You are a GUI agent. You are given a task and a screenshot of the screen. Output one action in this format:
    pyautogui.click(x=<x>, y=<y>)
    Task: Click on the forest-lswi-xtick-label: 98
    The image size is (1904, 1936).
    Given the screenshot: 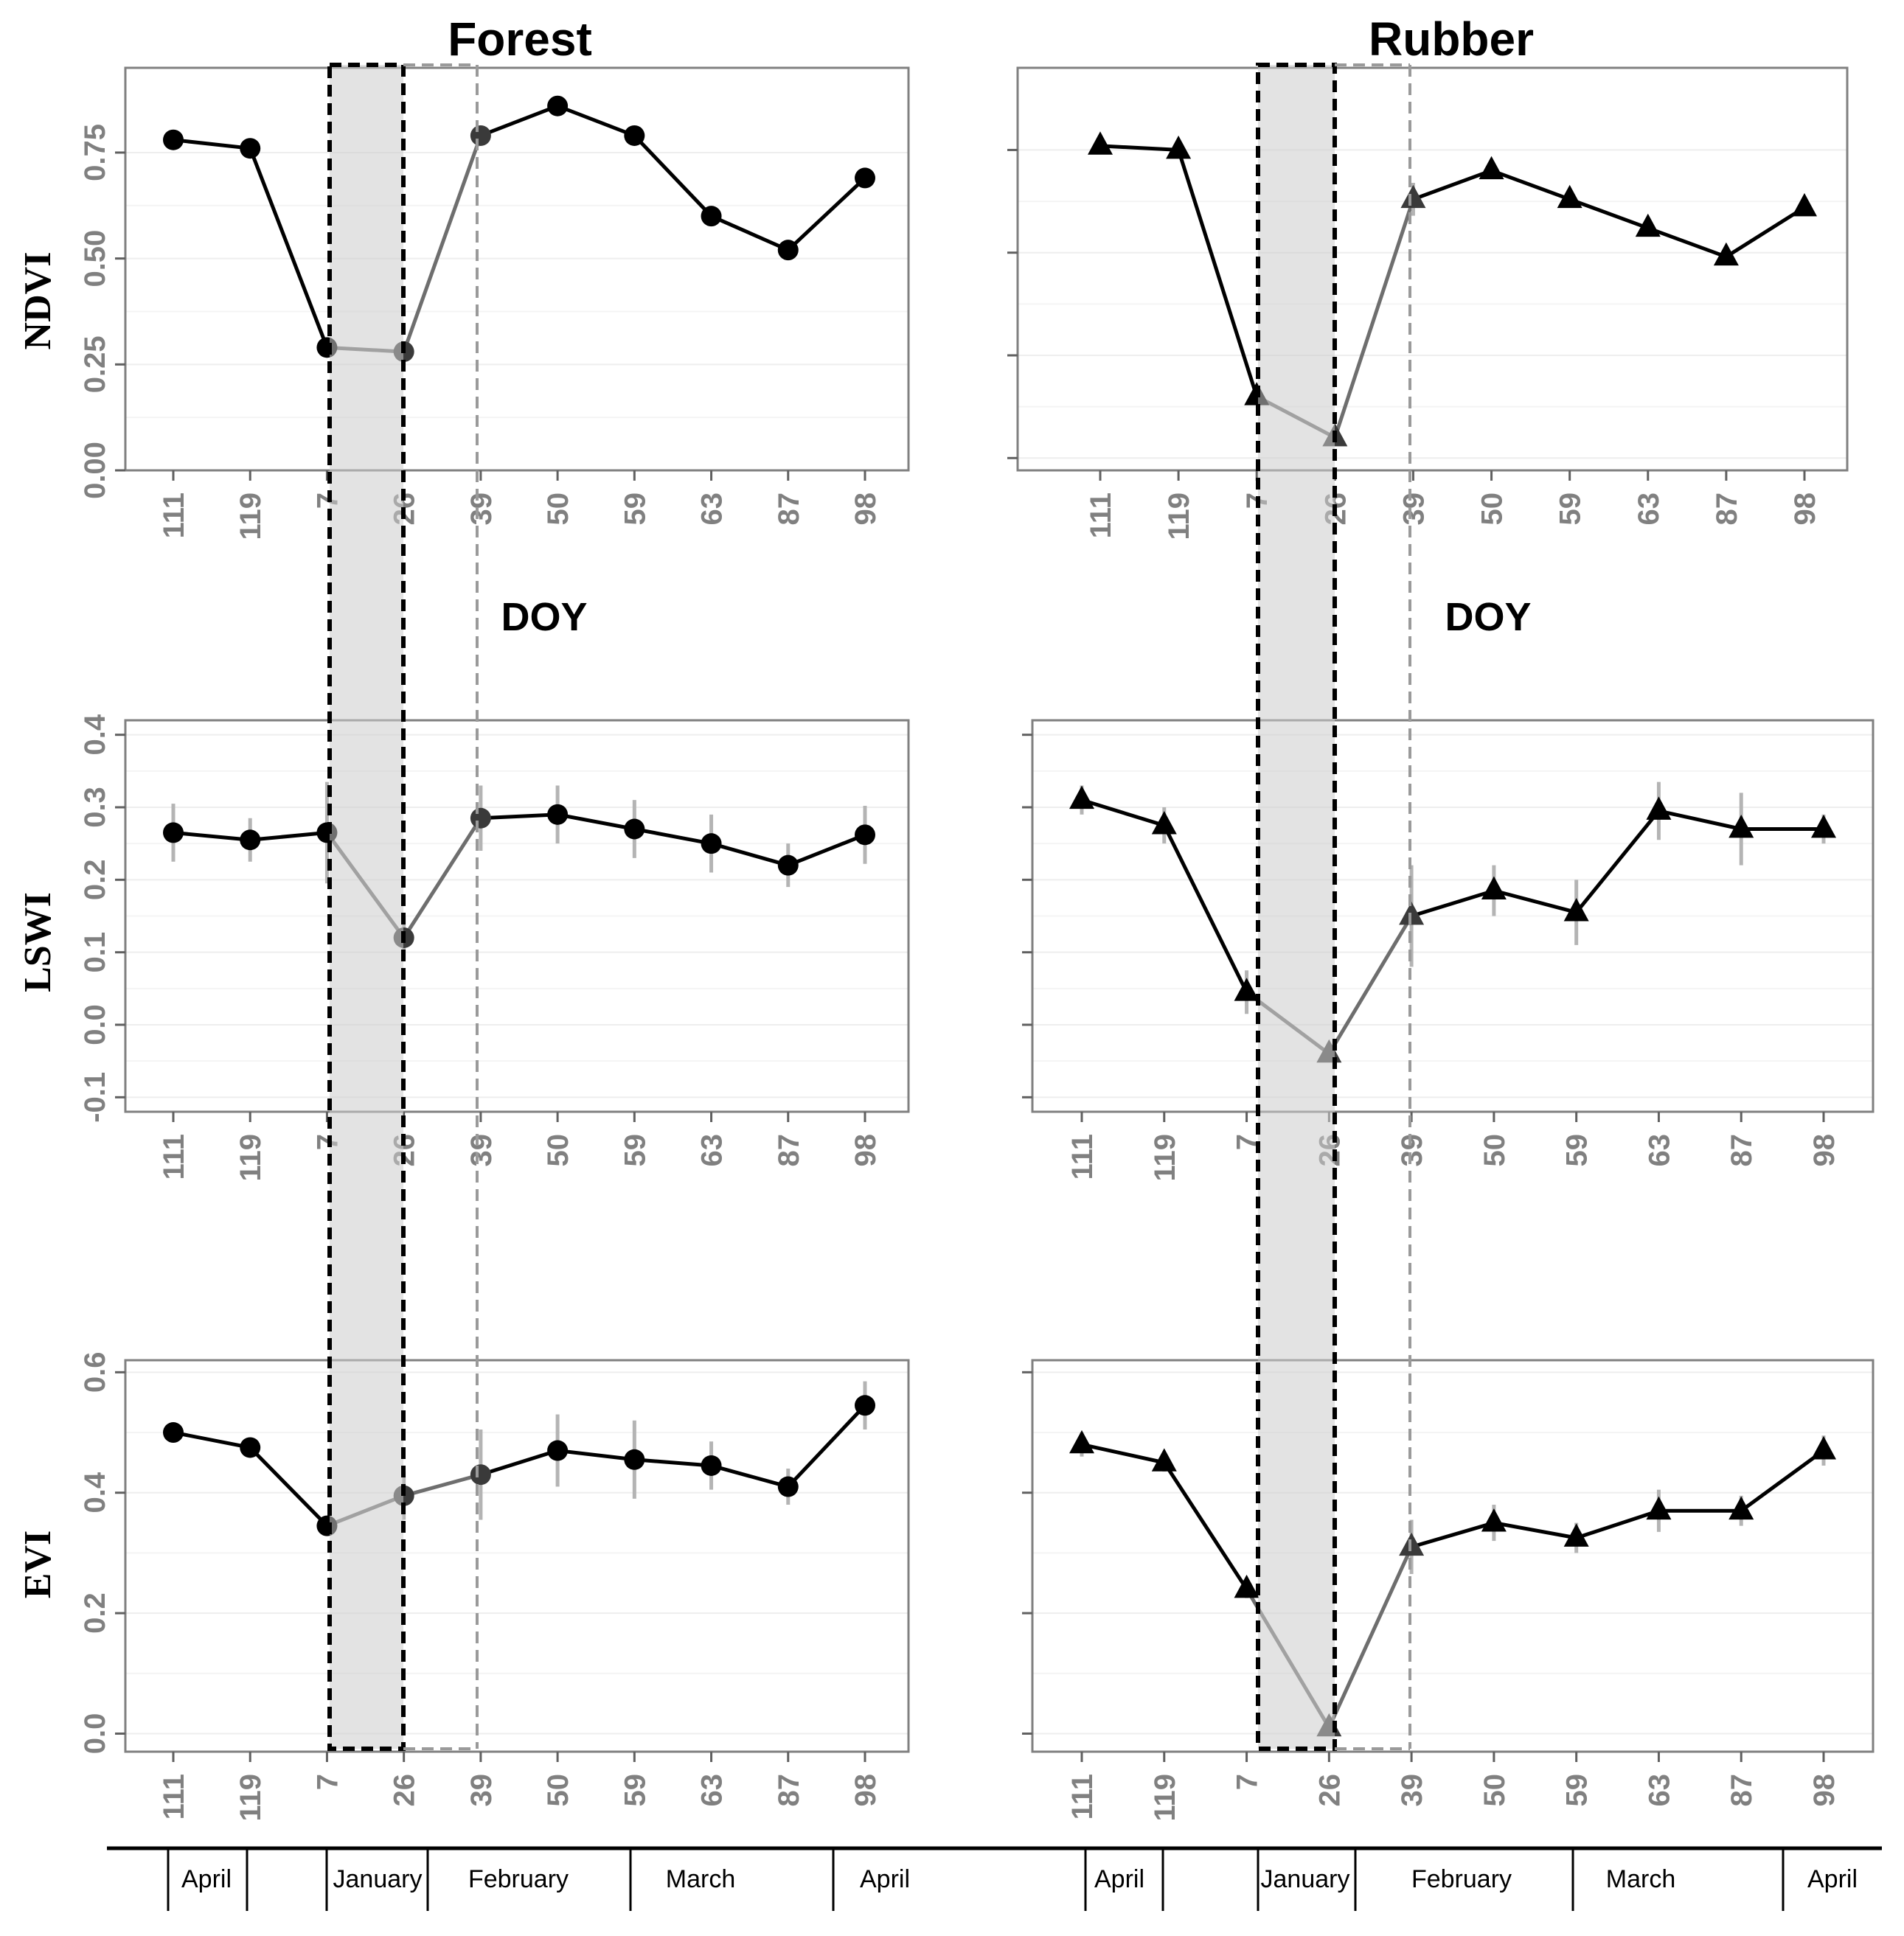 What is the action you would take?
    pyautogui.click(x=865, y=1150)
    